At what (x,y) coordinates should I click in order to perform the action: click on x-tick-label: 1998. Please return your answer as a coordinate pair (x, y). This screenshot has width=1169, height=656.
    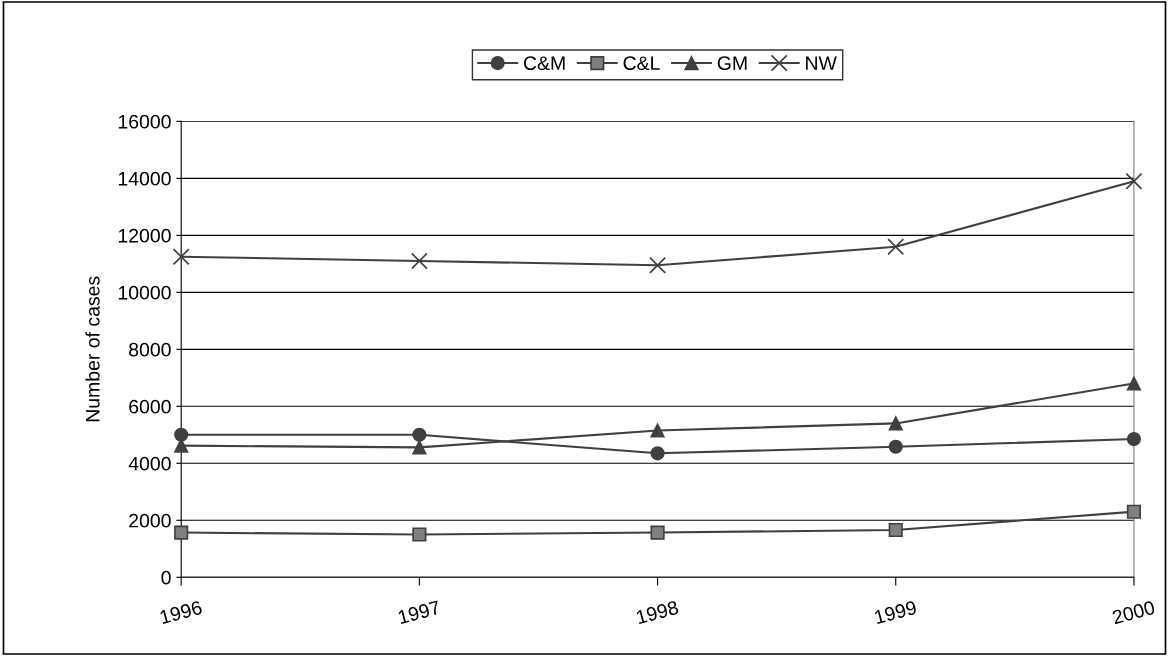
    Looking at the image, I should click on (657, 612).